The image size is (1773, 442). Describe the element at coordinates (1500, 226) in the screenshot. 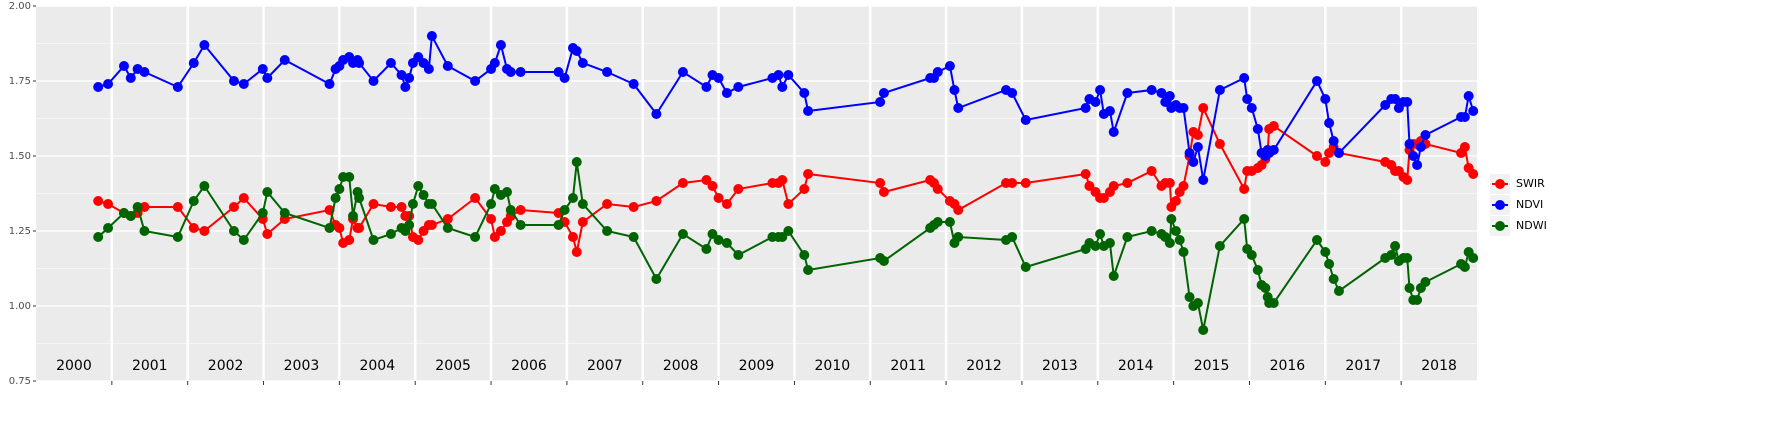

I see `legend-point` at that location.